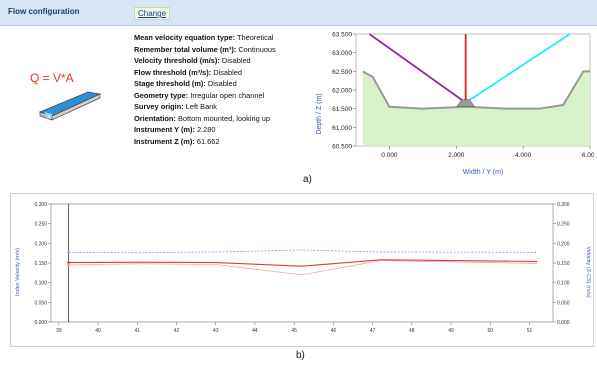 The image size is (597, 366). What do you see at coordinates (52, 78) in the screenshot?
I see `flow-formula: Q = V*A` at bounding box center [52, 78].